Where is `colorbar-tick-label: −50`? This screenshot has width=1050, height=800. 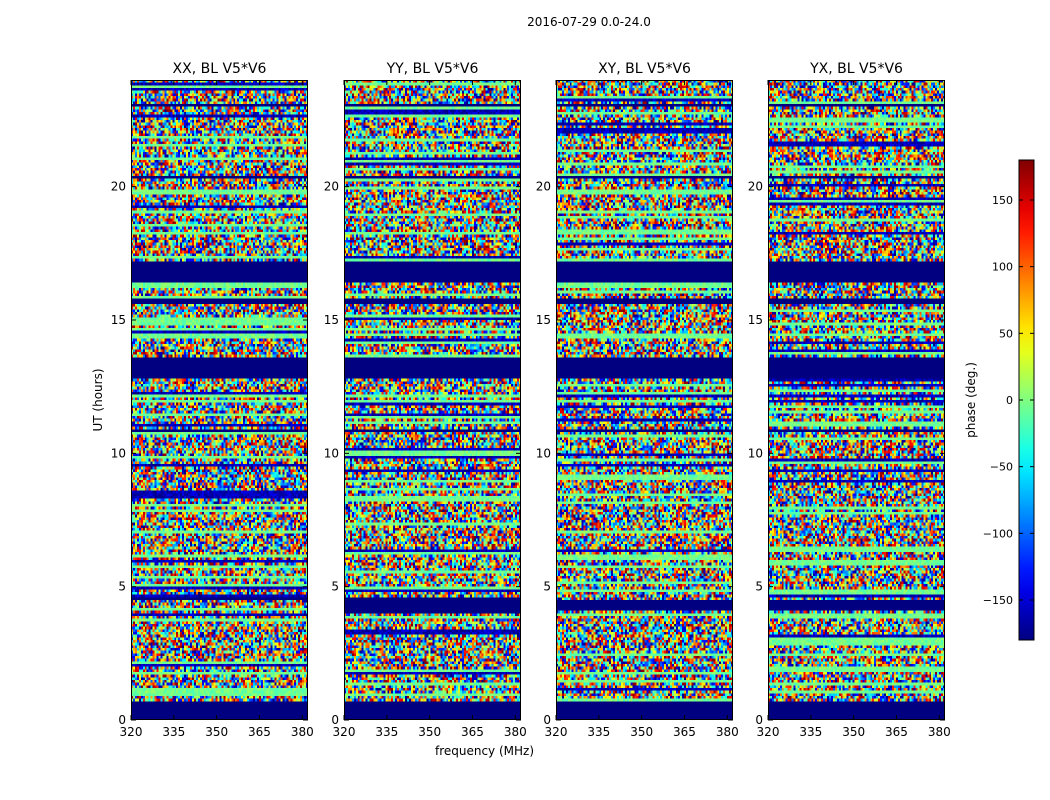 colorbar-tick-label: −50 is located at coordinates (1001, 467).